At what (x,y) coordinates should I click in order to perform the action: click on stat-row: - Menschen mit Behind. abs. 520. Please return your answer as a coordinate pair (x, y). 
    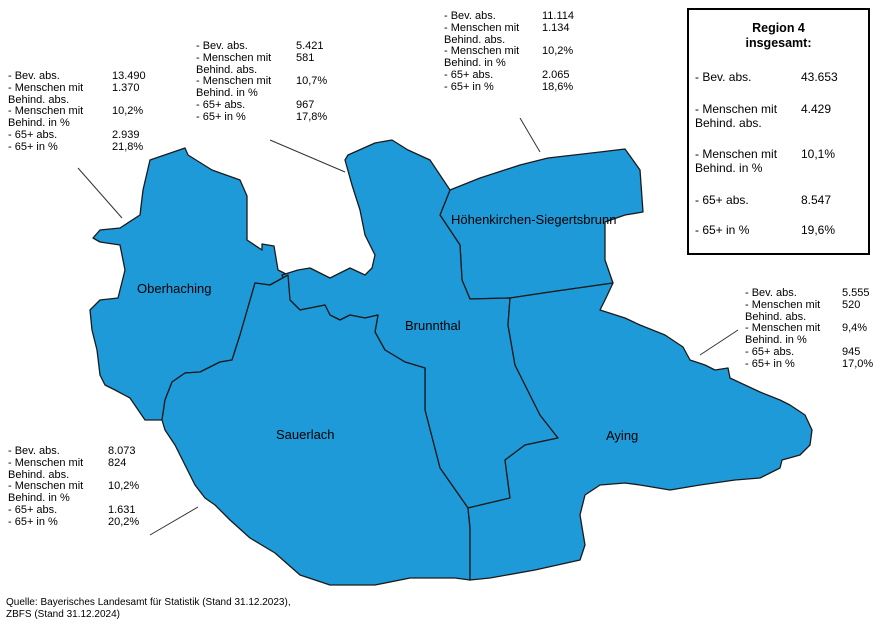
    Looking at the image, I should click on (802, 311).